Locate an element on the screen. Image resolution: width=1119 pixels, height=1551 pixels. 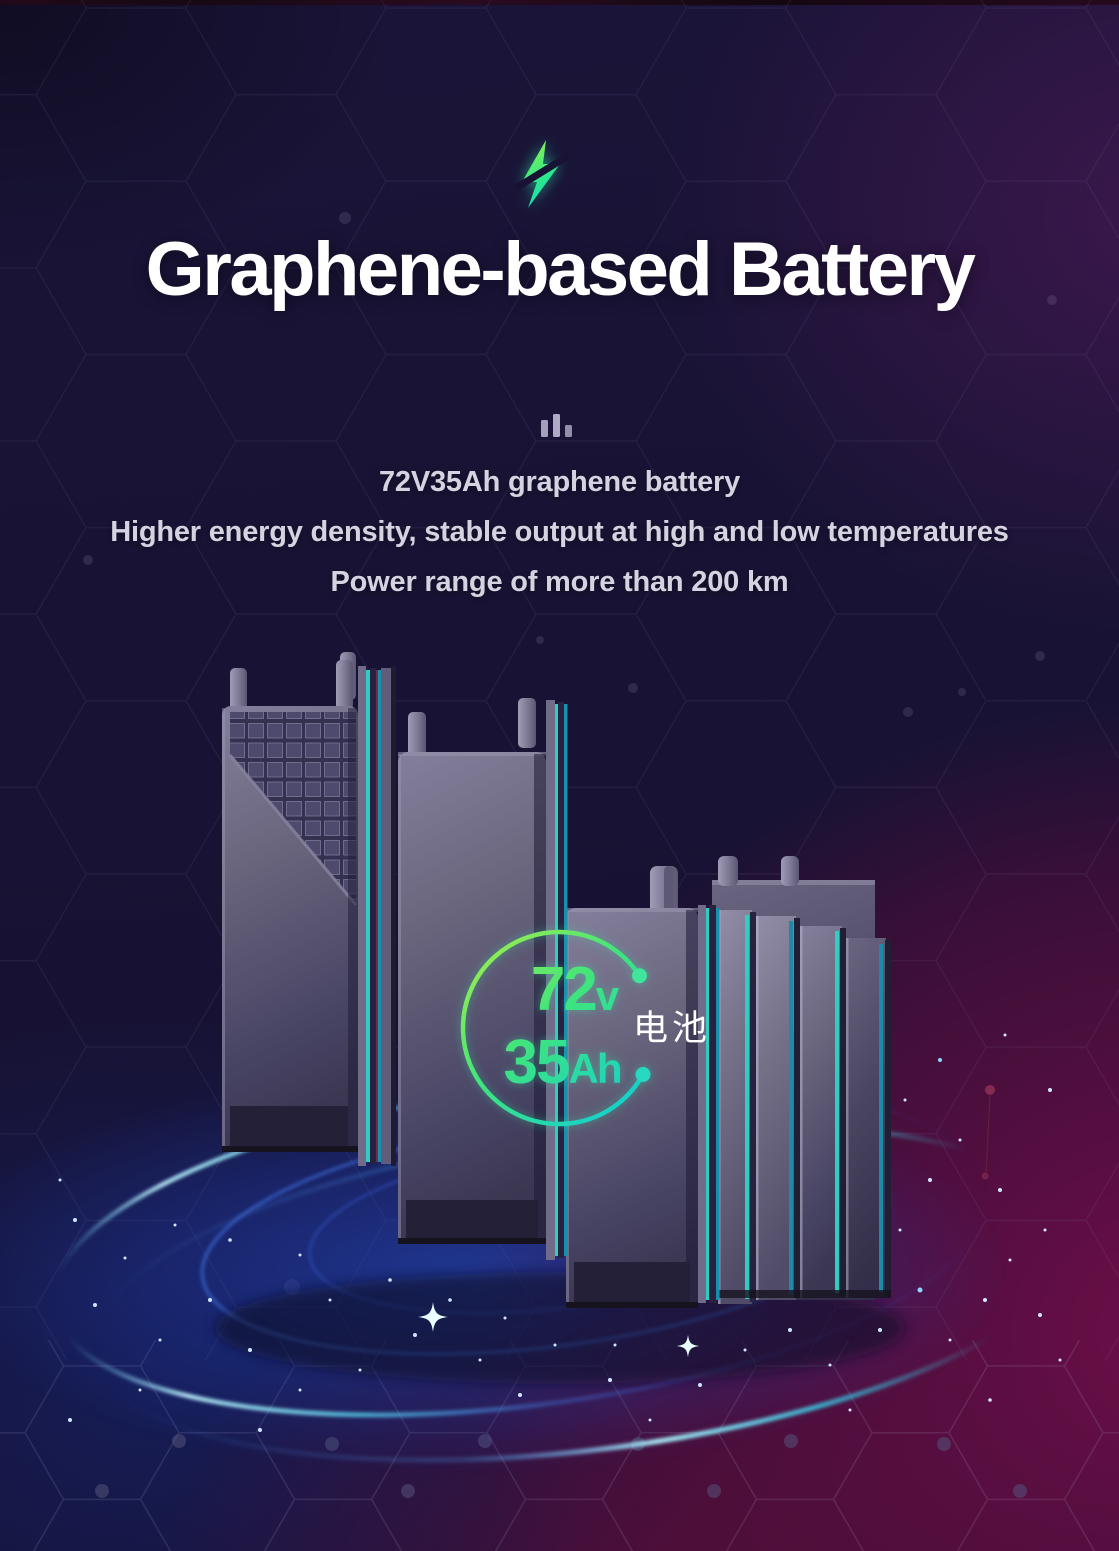
badge-ring-dot-top is located at coordinates (639, 976).